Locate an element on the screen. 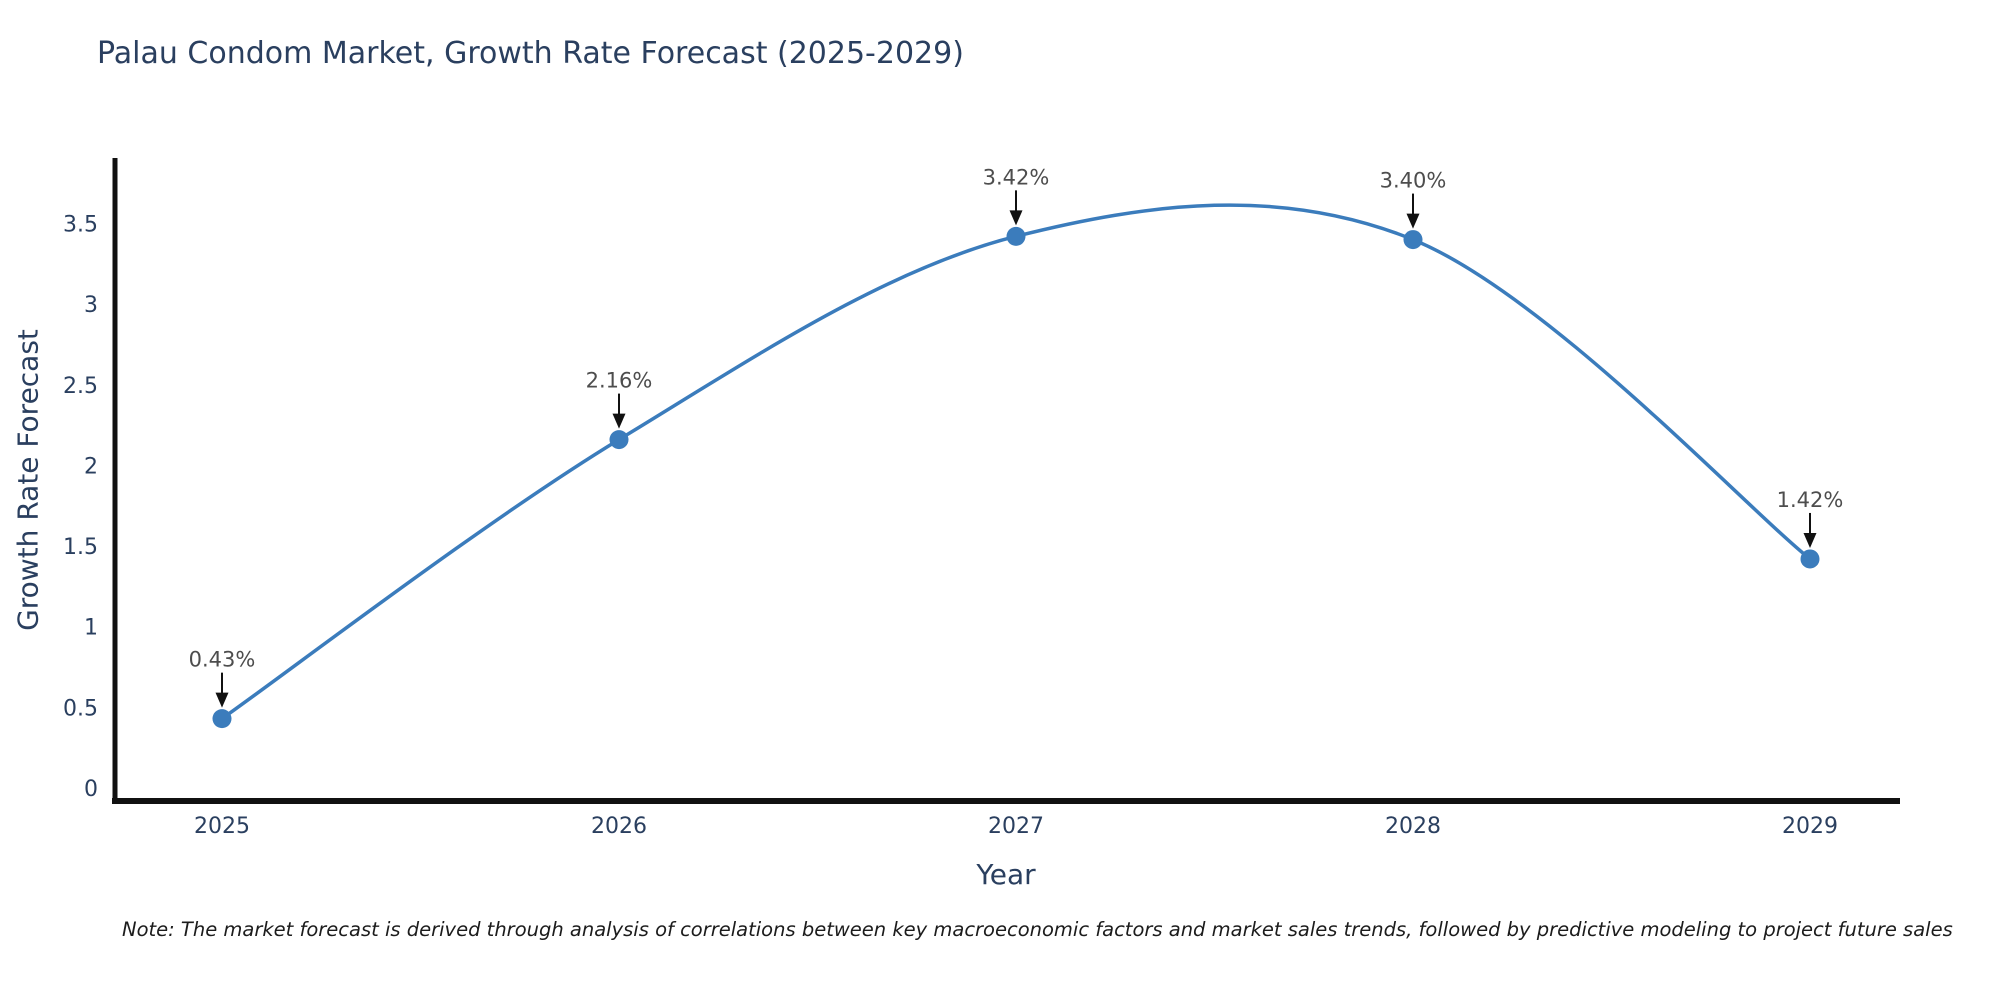 The height and width of the screenshot is (1000, 2000). y-tick-label: 1 is located at coordinates (91, 628).